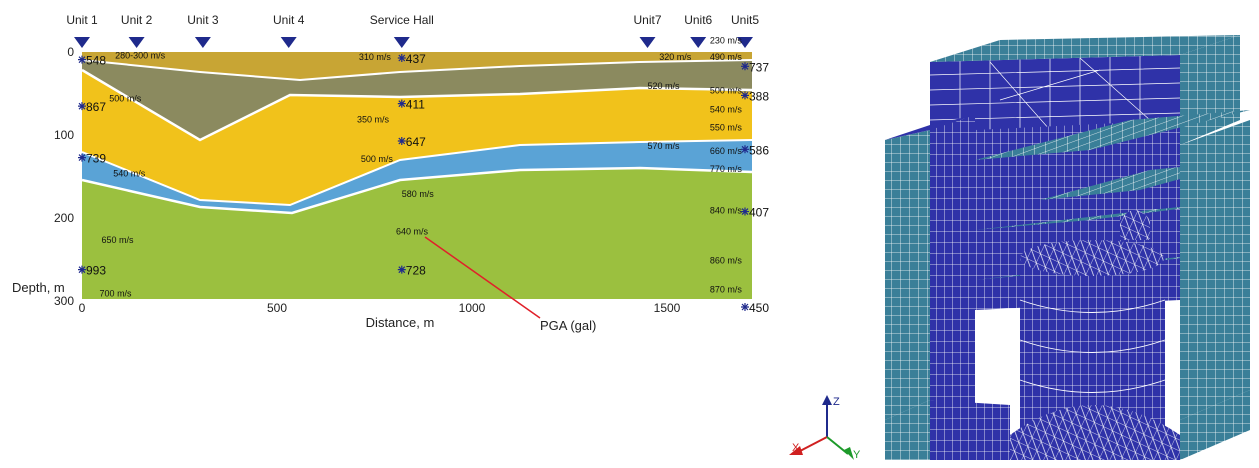  What do you see at coordinates (203, 20) in the screenshot?
I see `unit-label: Unit 3` at bounding box center [203, 20].